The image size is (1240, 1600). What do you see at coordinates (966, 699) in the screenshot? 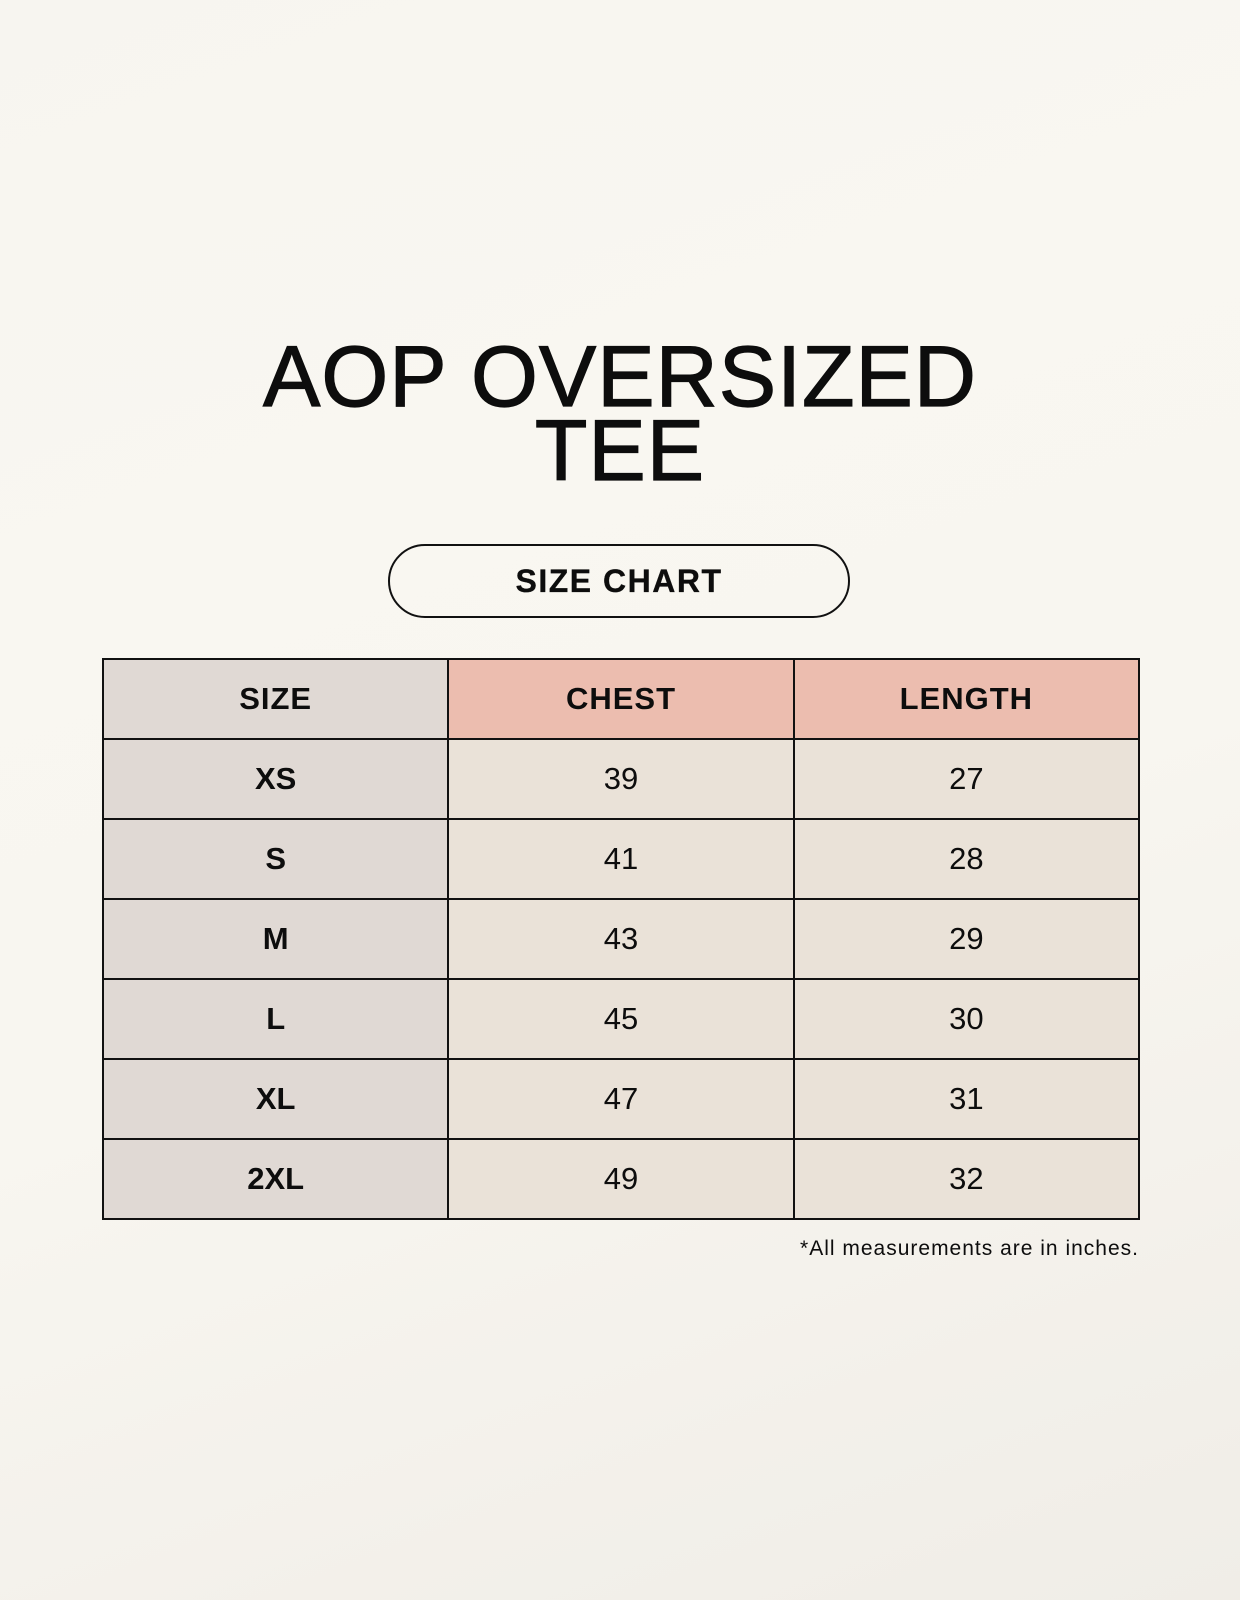
I see `header-length: LENGTH` at bounding box center [966, 699].